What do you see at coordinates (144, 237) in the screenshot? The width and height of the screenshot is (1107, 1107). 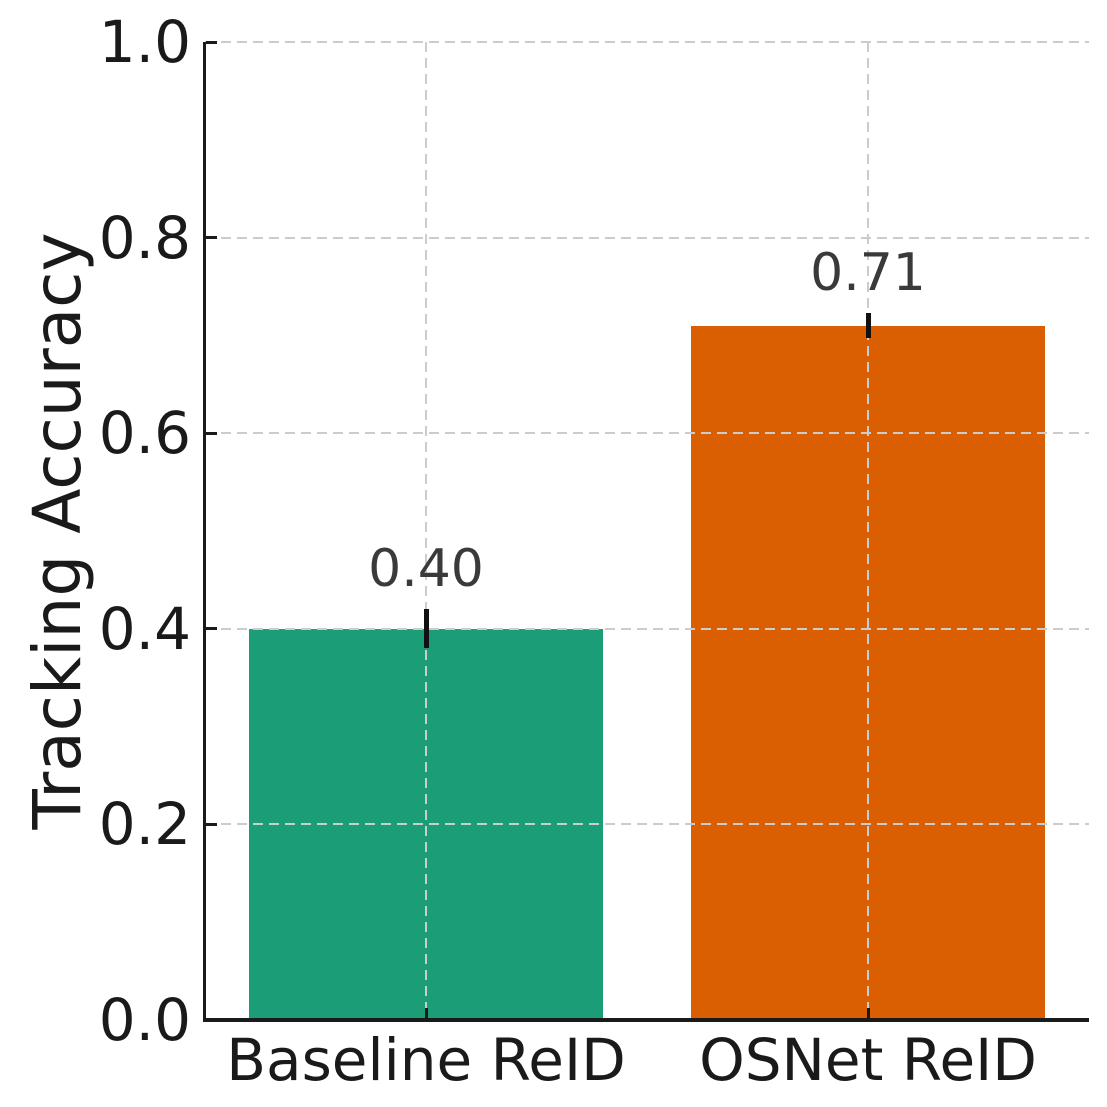 I see `y-tick-label: 0.8` at bounding box center [144, 237].